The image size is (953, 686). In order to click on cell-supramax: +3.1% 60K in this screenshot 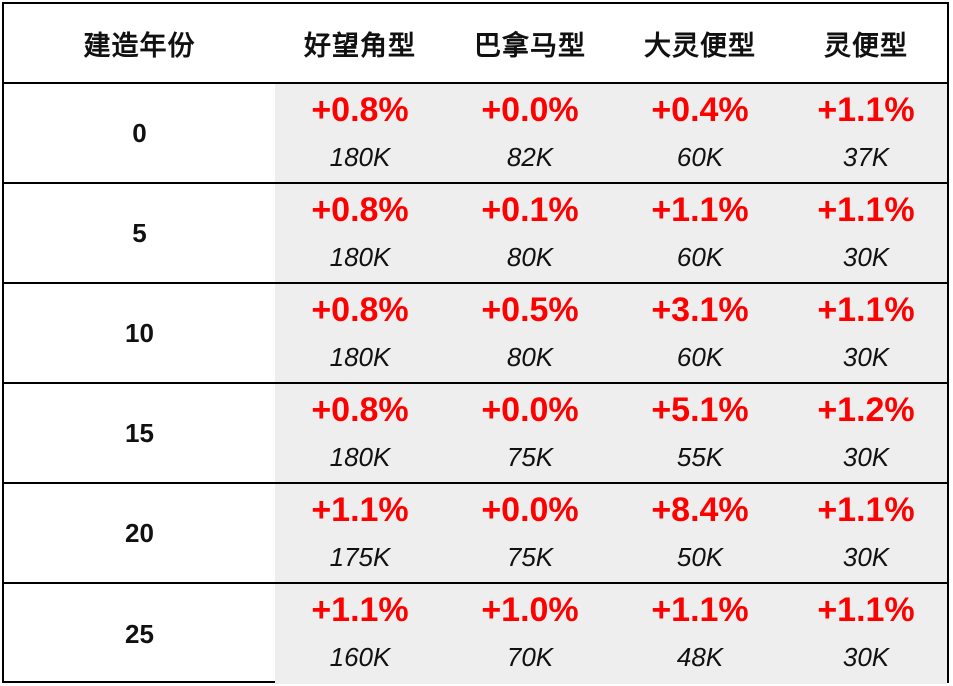, I will do `click(700, 333)`.